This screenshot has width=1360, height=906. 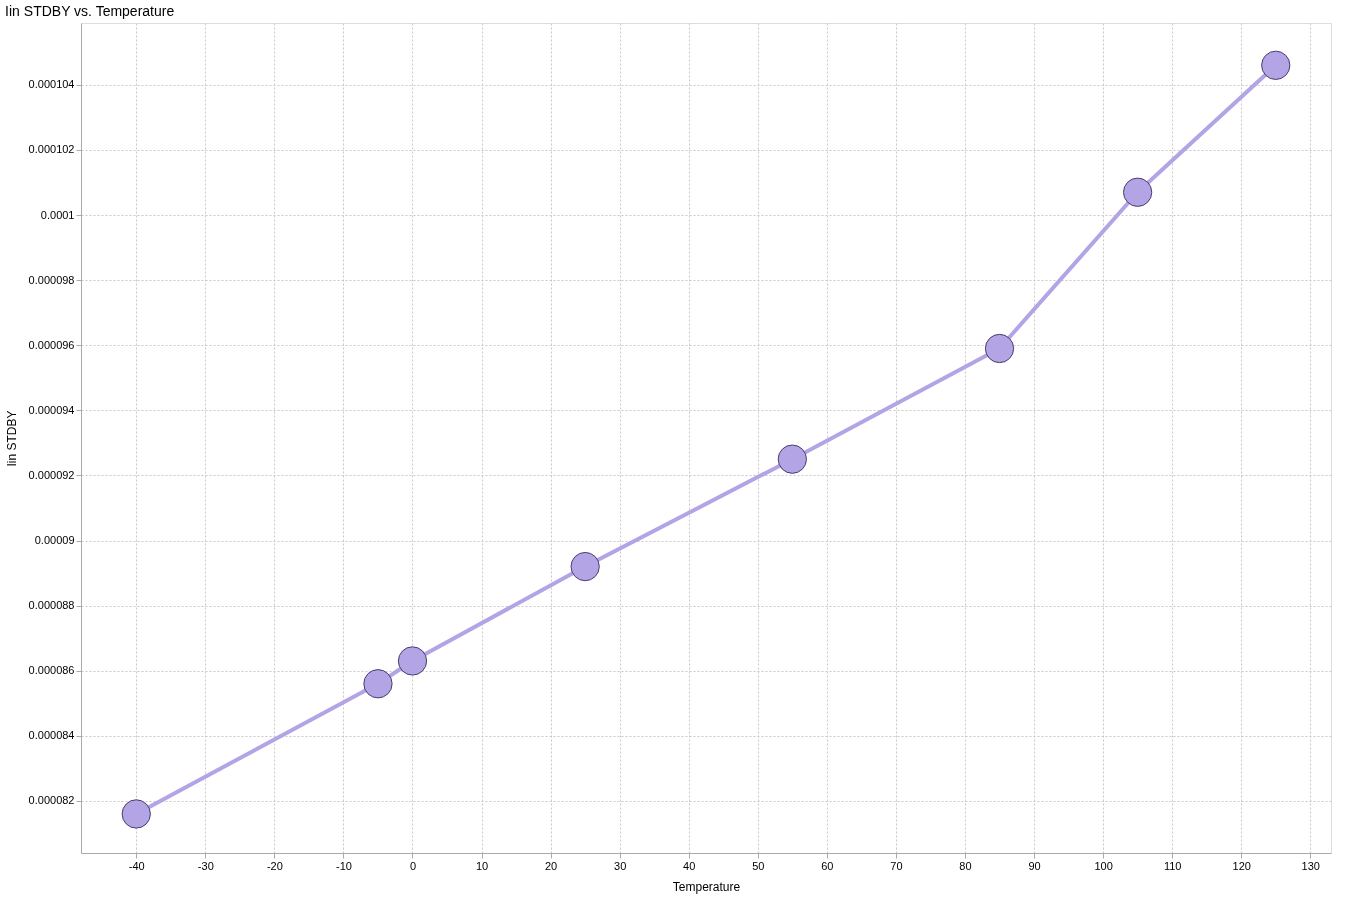 What do you see at coordinates (51, 409) in the screenshot?
I see `y-tick-label: 0.000094` at bounding box center [51, 409].